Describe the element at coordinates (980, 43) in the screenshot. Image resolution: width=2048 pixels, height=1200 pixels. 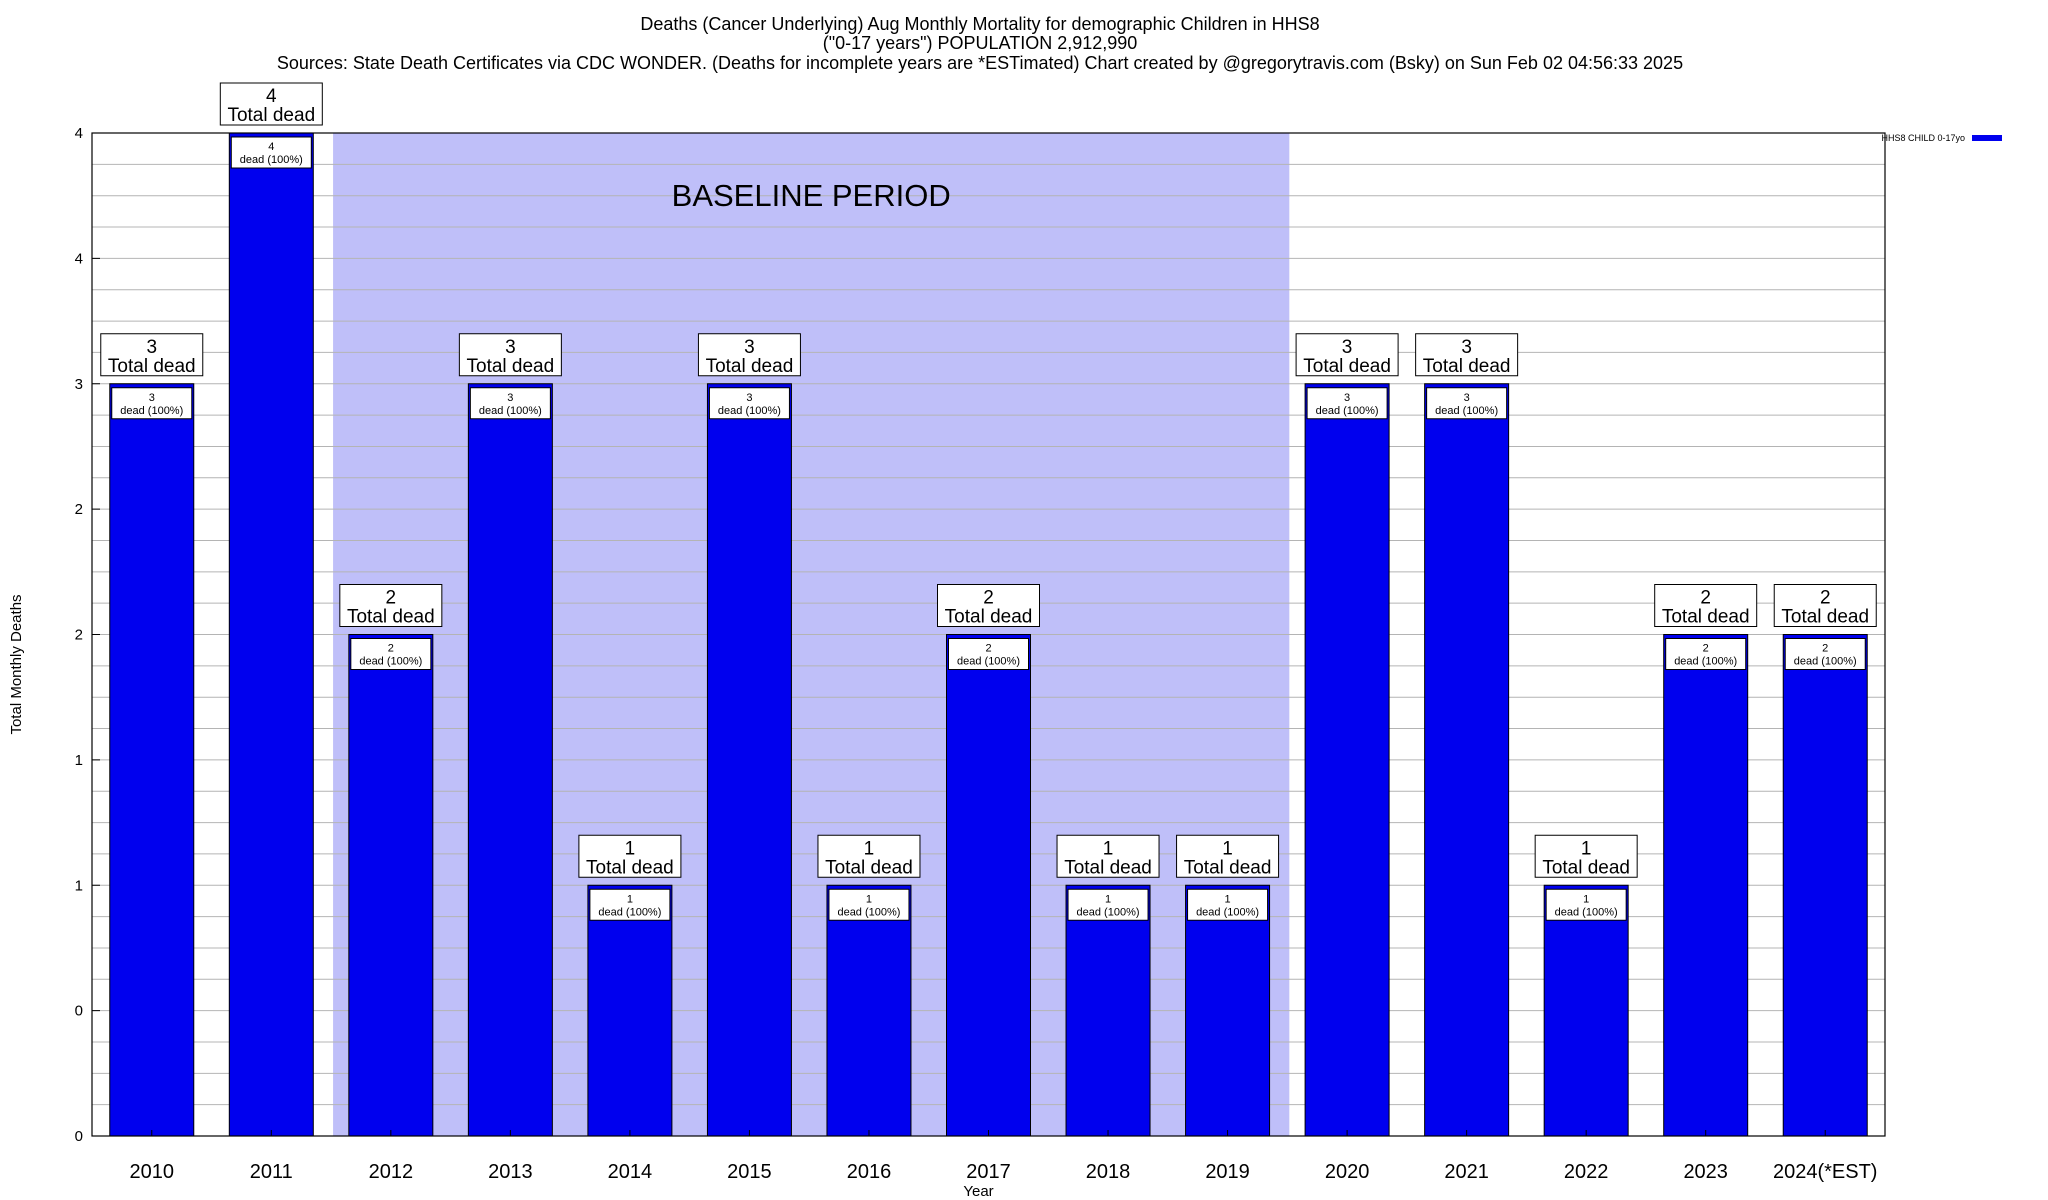
I see `chart-subtitle: ("0-17 years") POPULATION 2,912,990` at that location.